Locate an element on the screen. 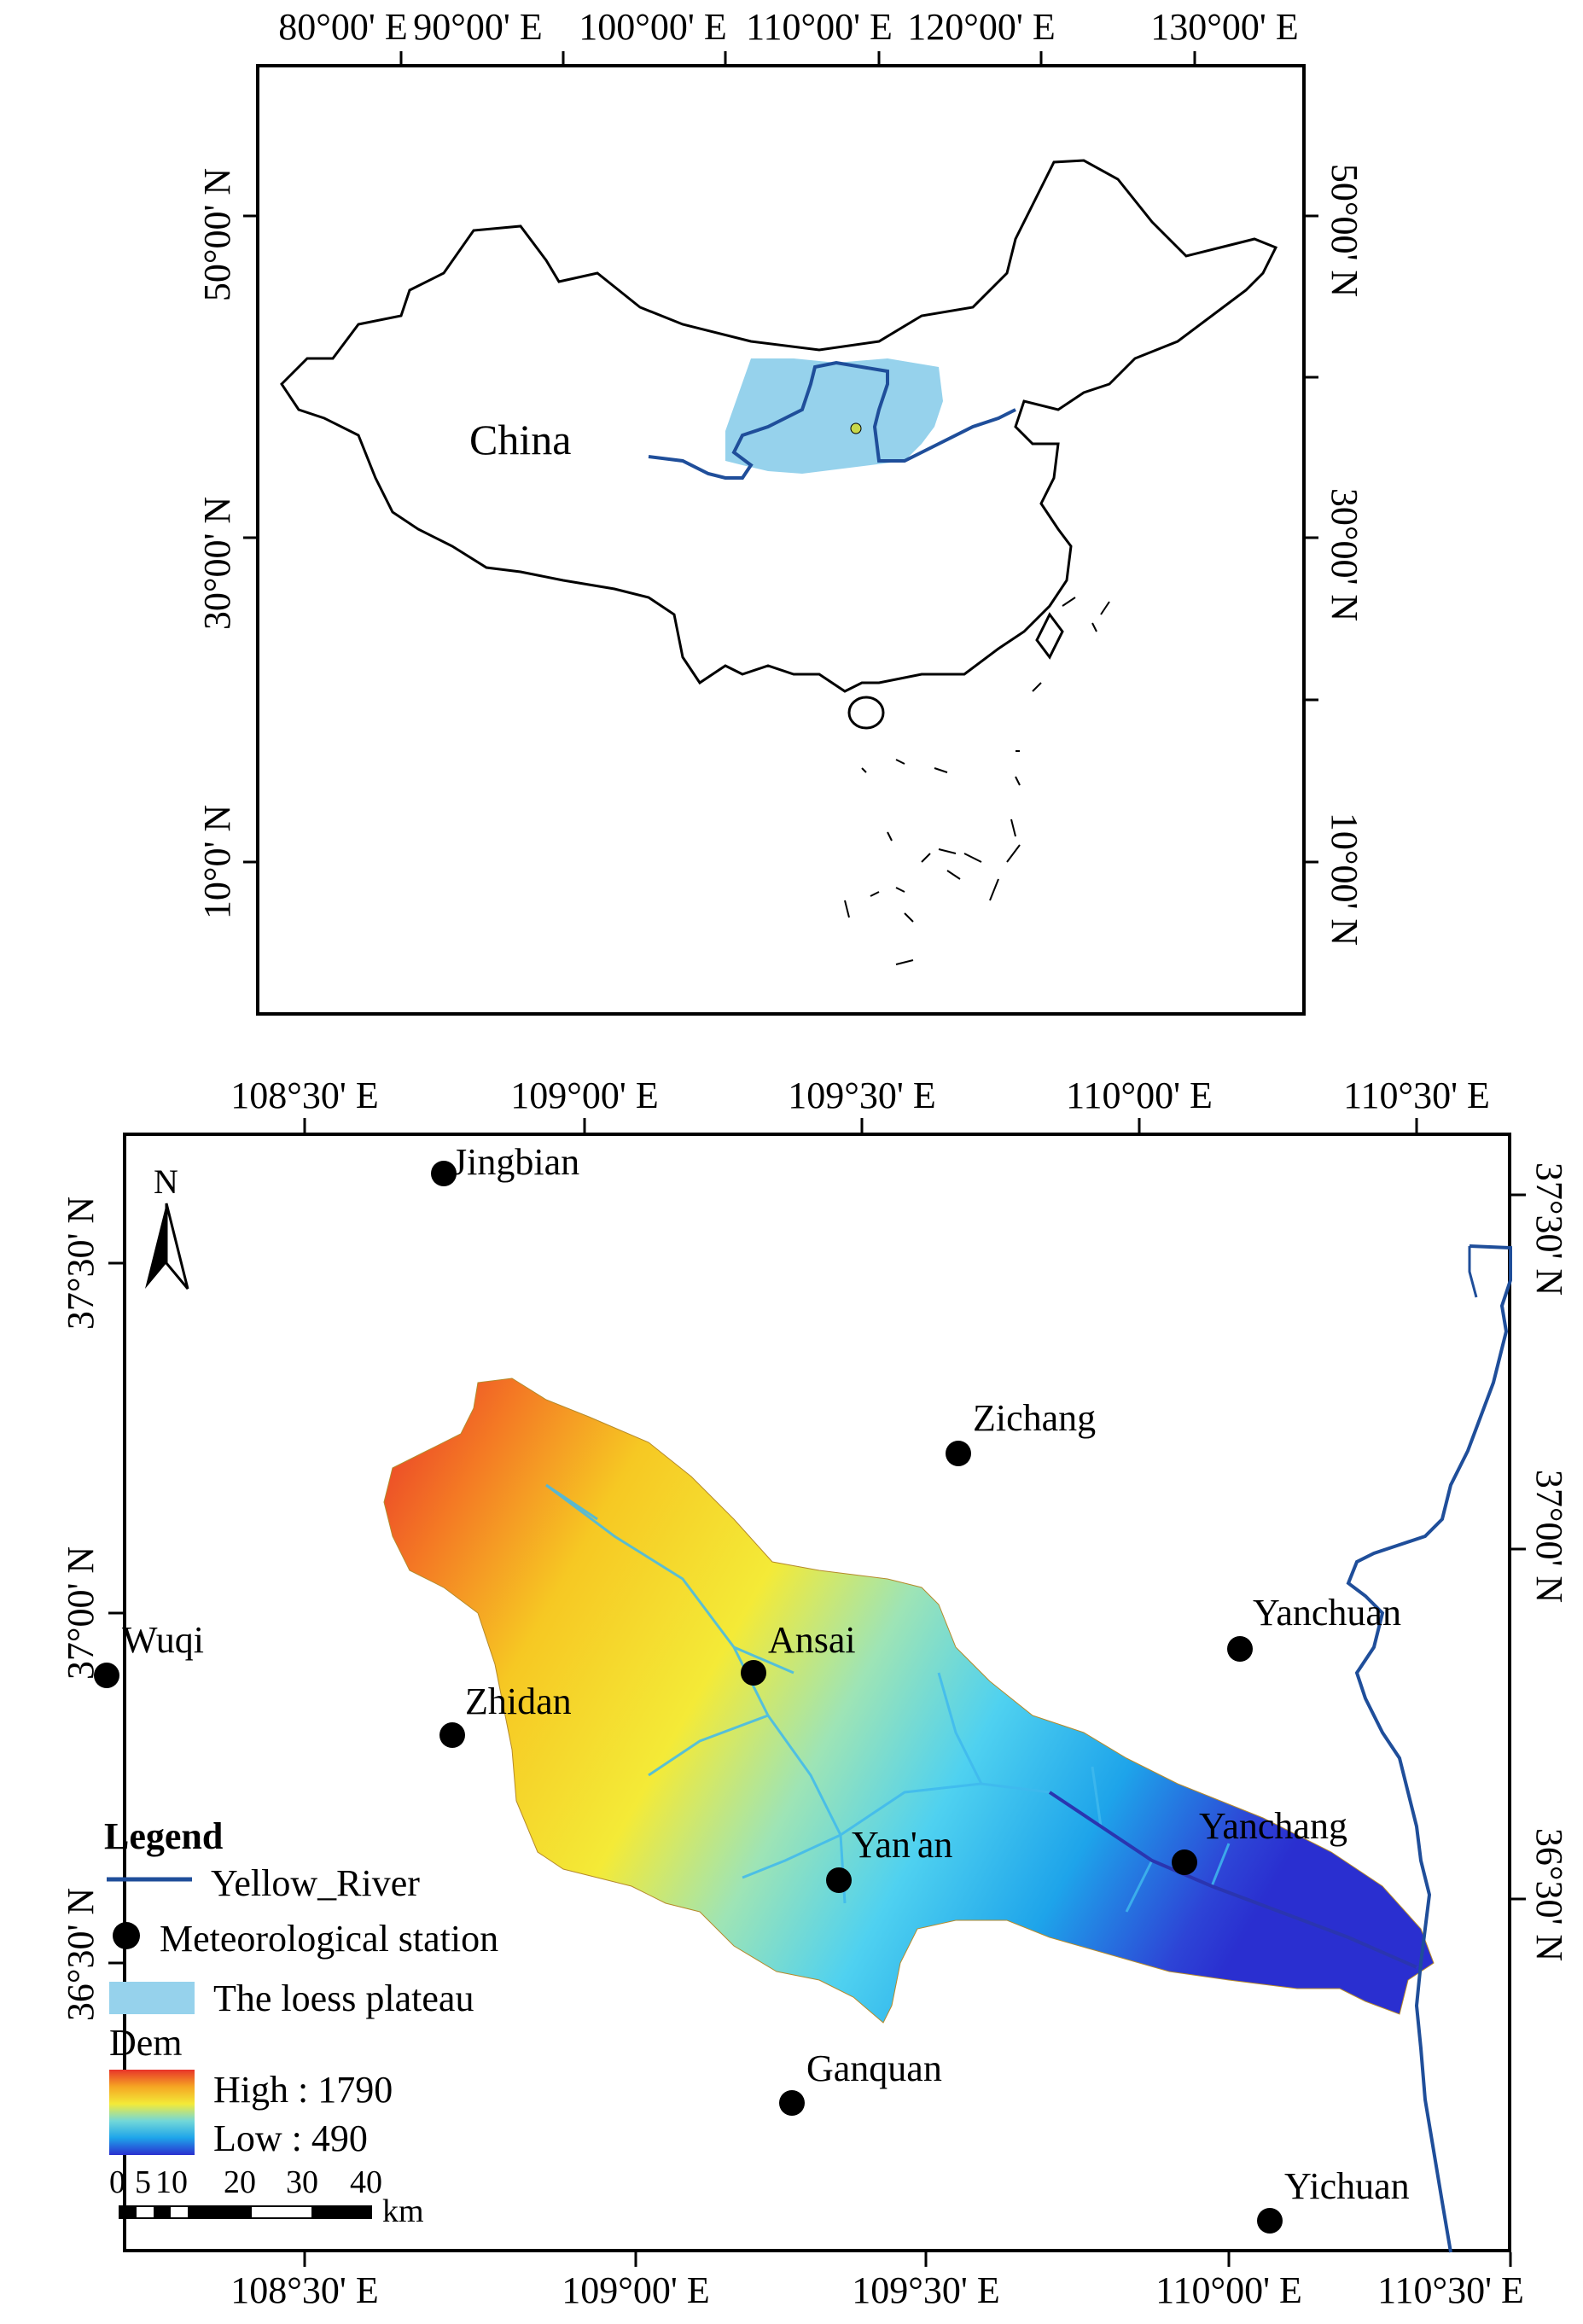  bottom-lon-bottom-3: 109°30' E is located at coordinates (926, 2290).